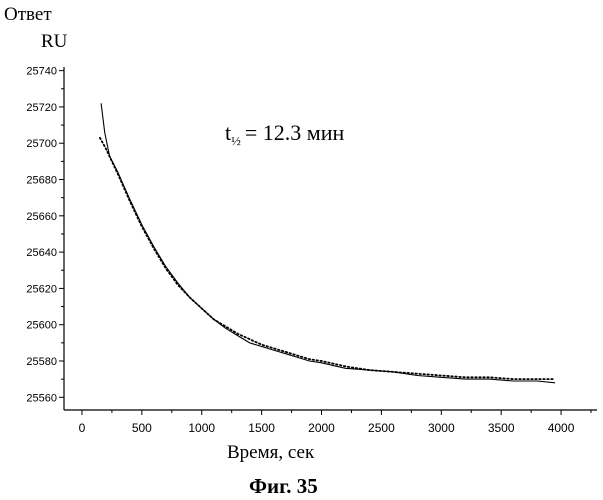 The width and height of the screenshot is (603, 500). What do you see at coordinates (41, 253) in the screenshot?
I see `y-tick-label: 25640` at bounding box center [41, 253].